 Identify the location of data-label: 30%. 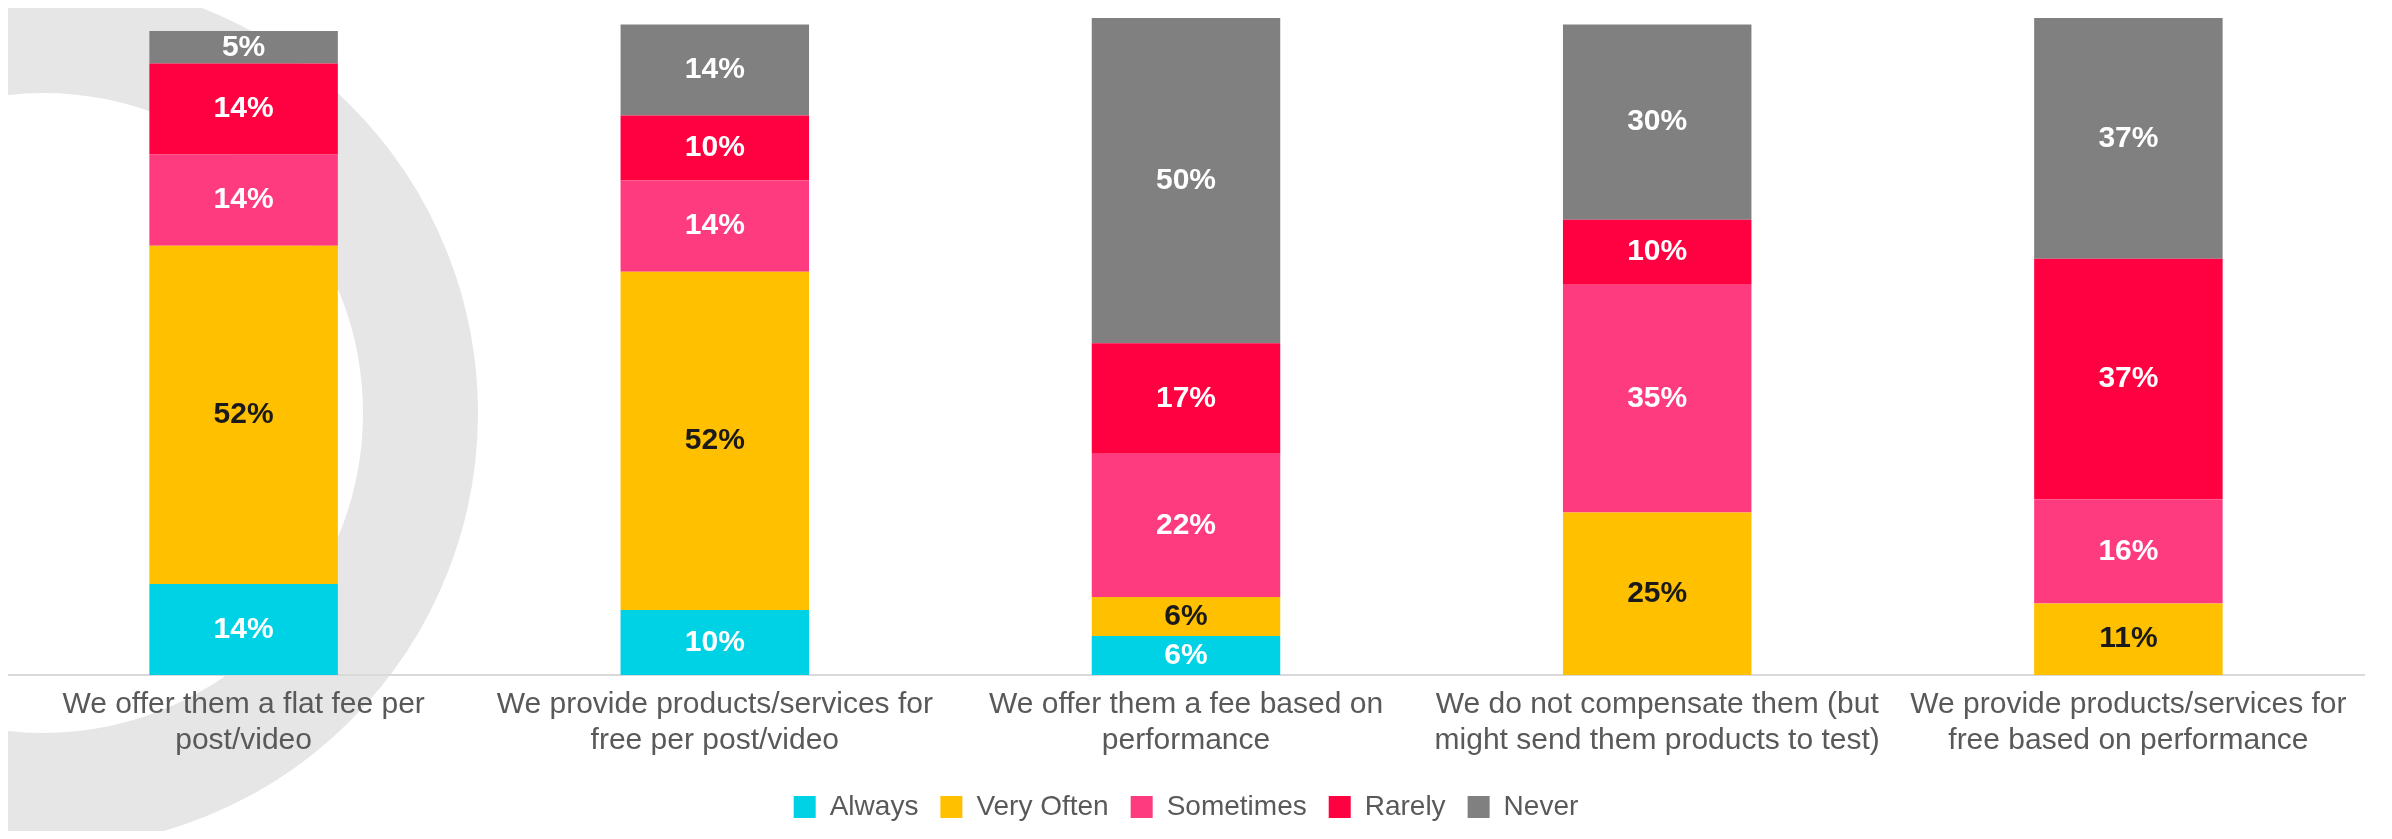
(1657, 120).